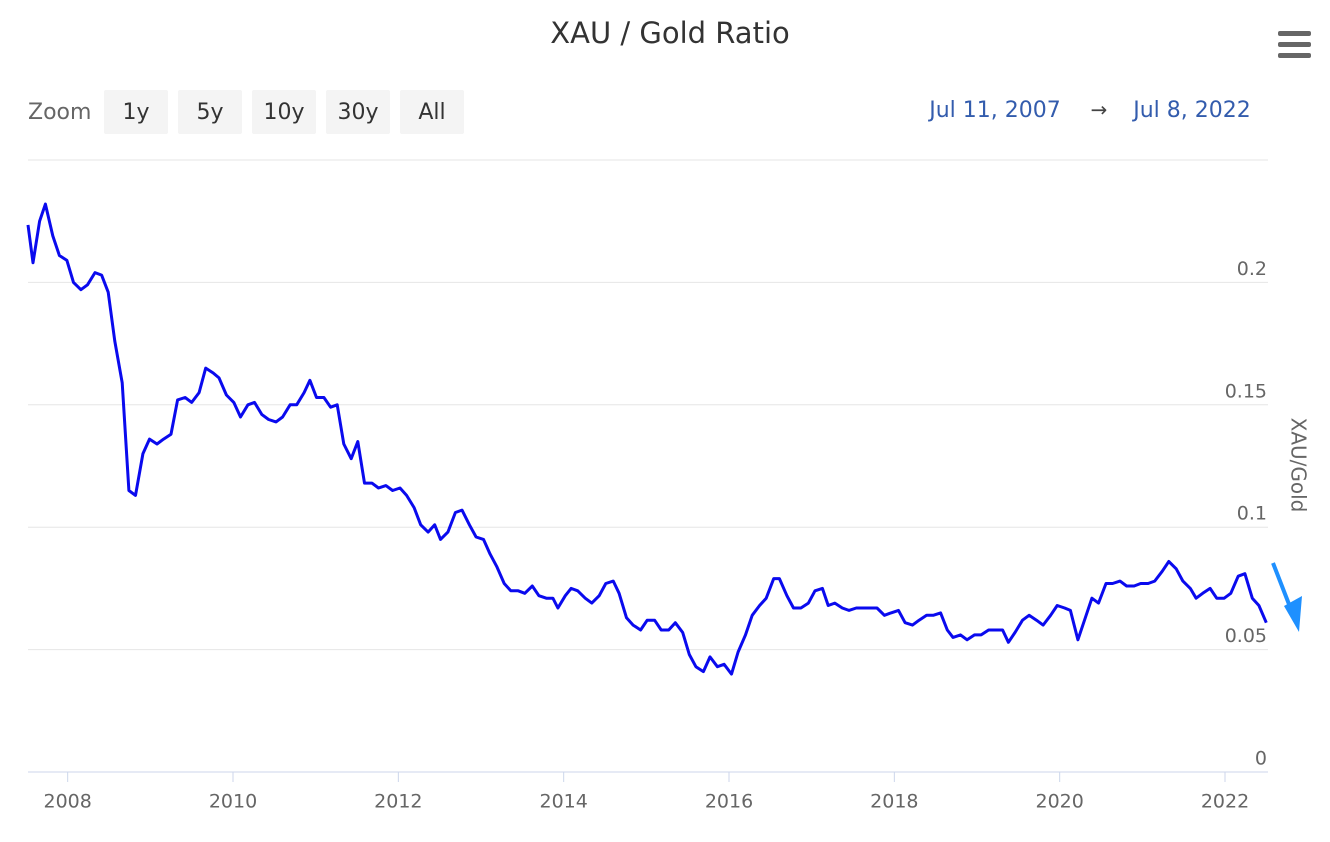  What do you see at coordinates (68, 802) in the screenshot?
I see `x-tick-label: 2008` at bounding box center [68, 802].